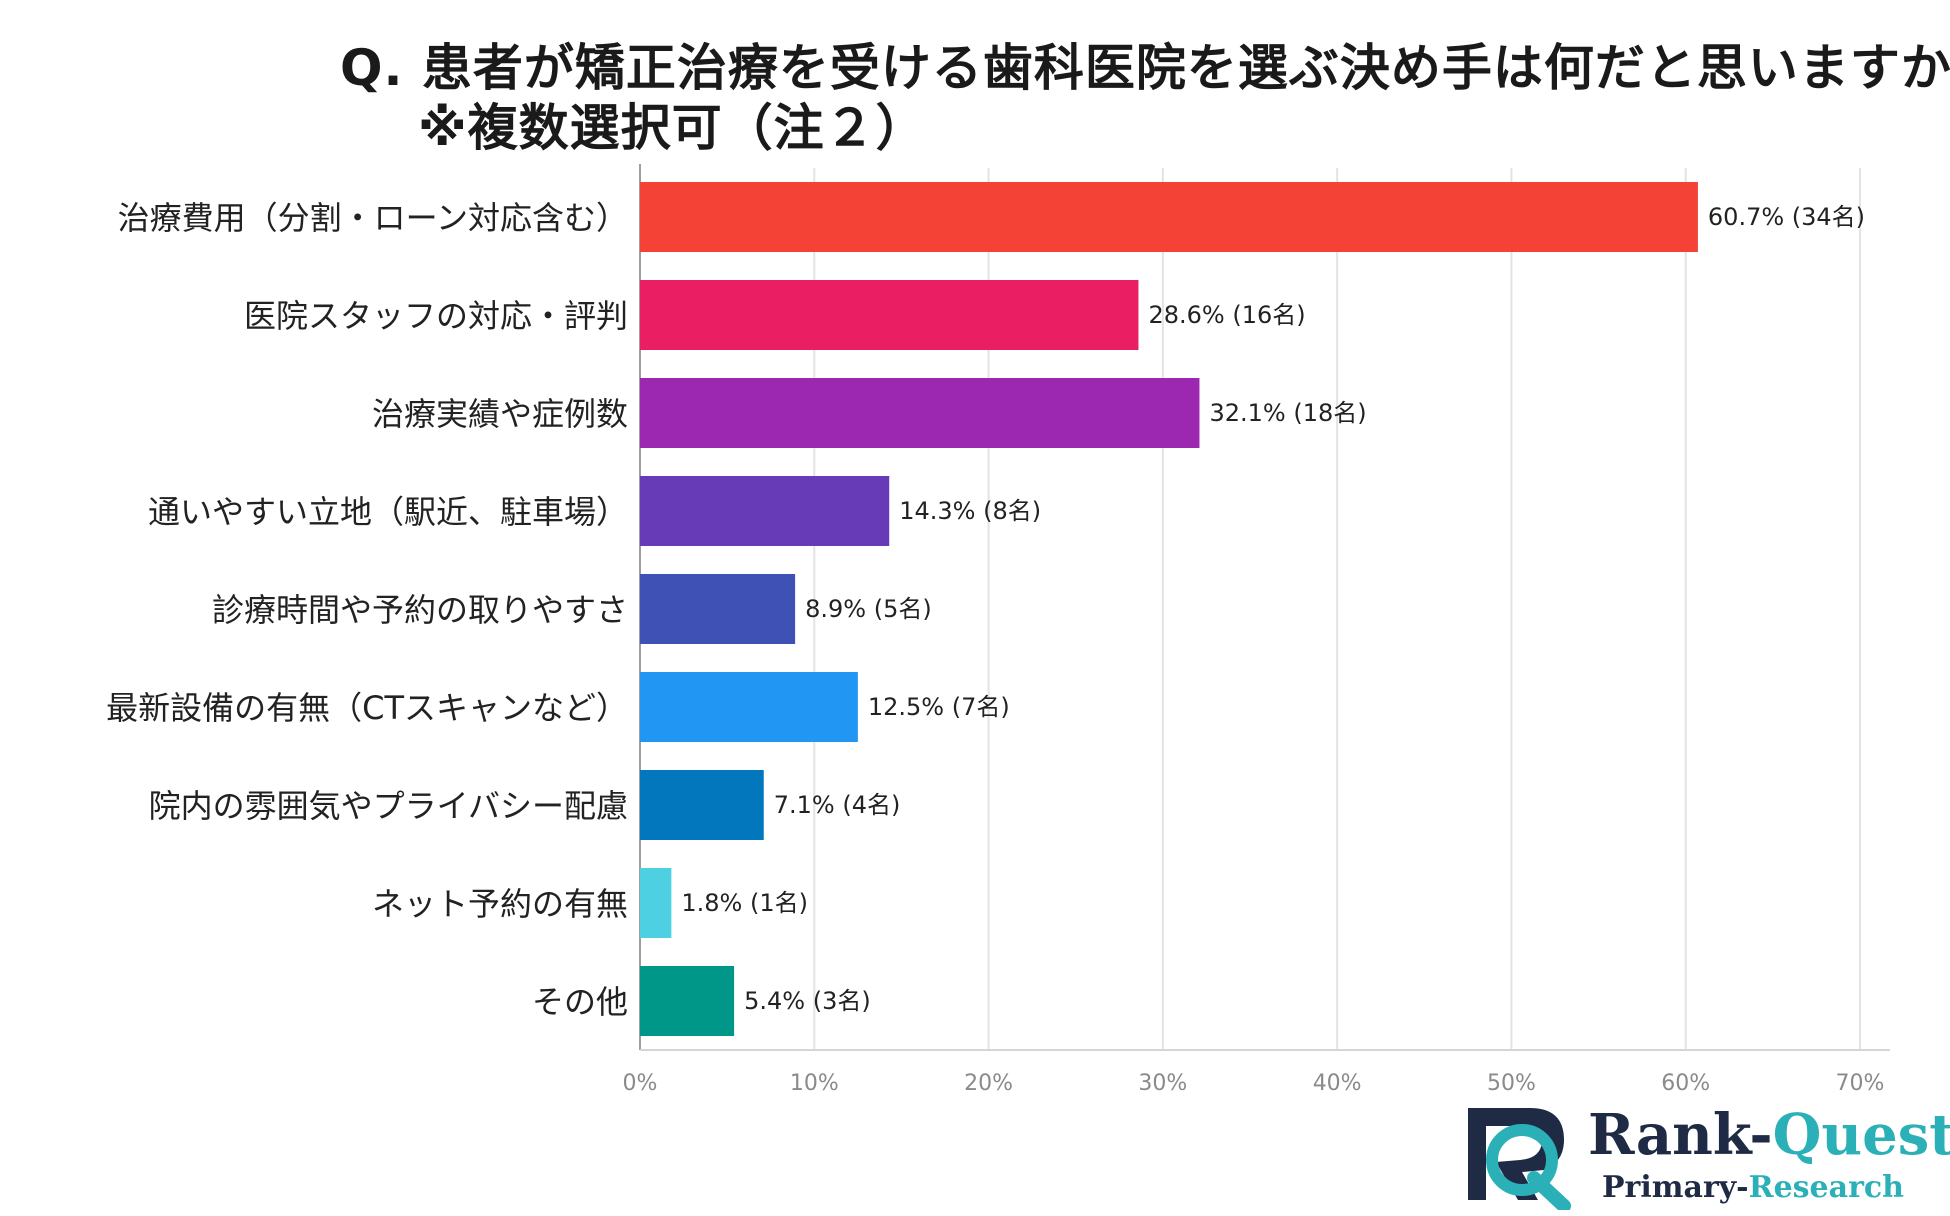 The image size is (1950, 1216). Describe the element at coordinates (1519, 1159) in the screenshot. I see `rq-logo-icon` at that location.